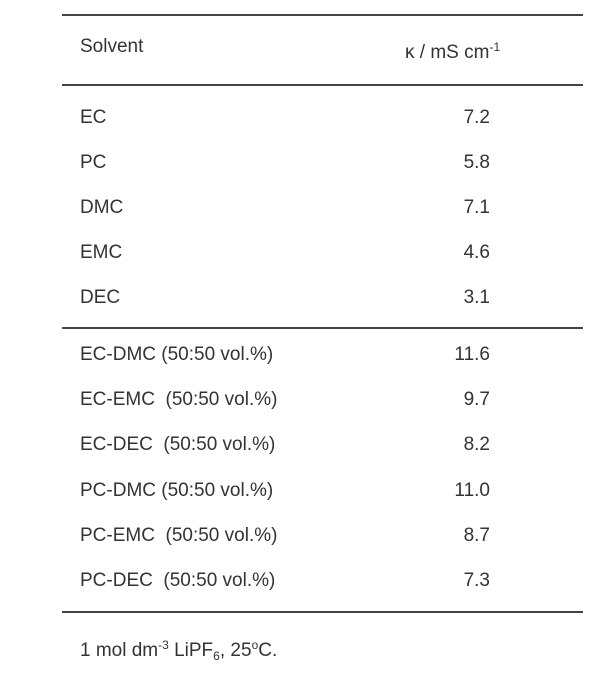 The height and width of the screenshot is (675, 611). I want to click on solvent-cell: EC-DMC (50:50 vol.%), so click(177, 354).